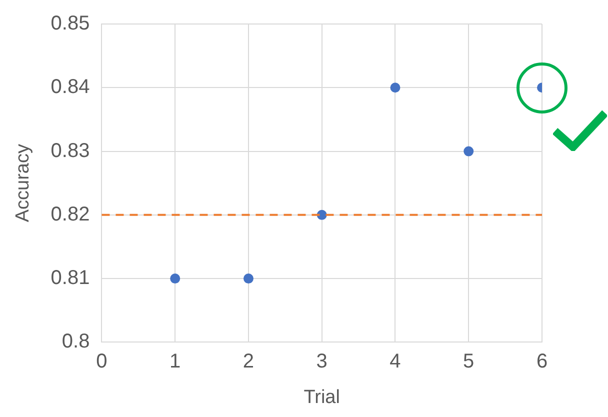 Image resolution: width=608 pixels, height=417 pixels. What do you see at coordinates (70, 87) in the screenshot?
I see `y-tick-label: 0.84` at bounding box center [70, 87].